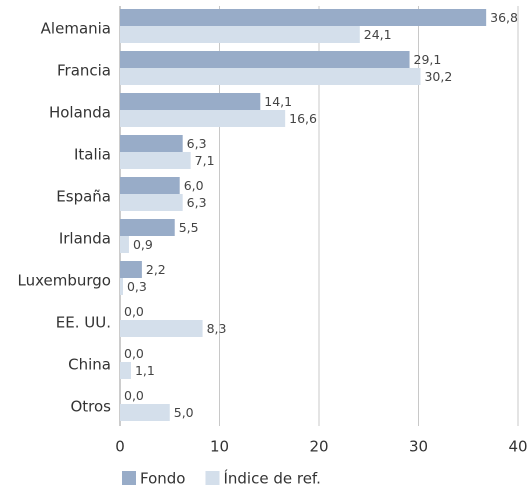 The image size is (532, 490). Describe the element at coordinates (217, 328) in the screenshot. I see `data-label-indice-de-ref-ee-uu: 8,3` at that location.